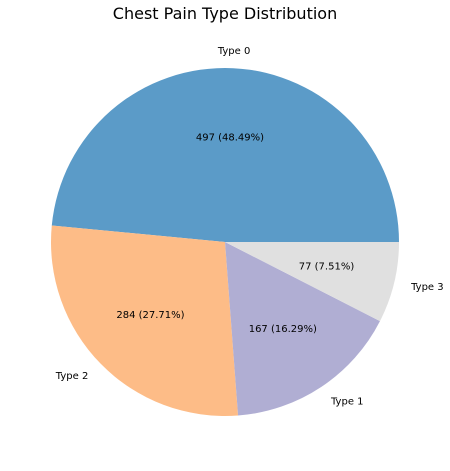 The height and width of the screenshot is (471, 450). Describe the element at coordinates (347, 401) in the screenshot. I see `slice-label-type-1: Type 1` at that location.